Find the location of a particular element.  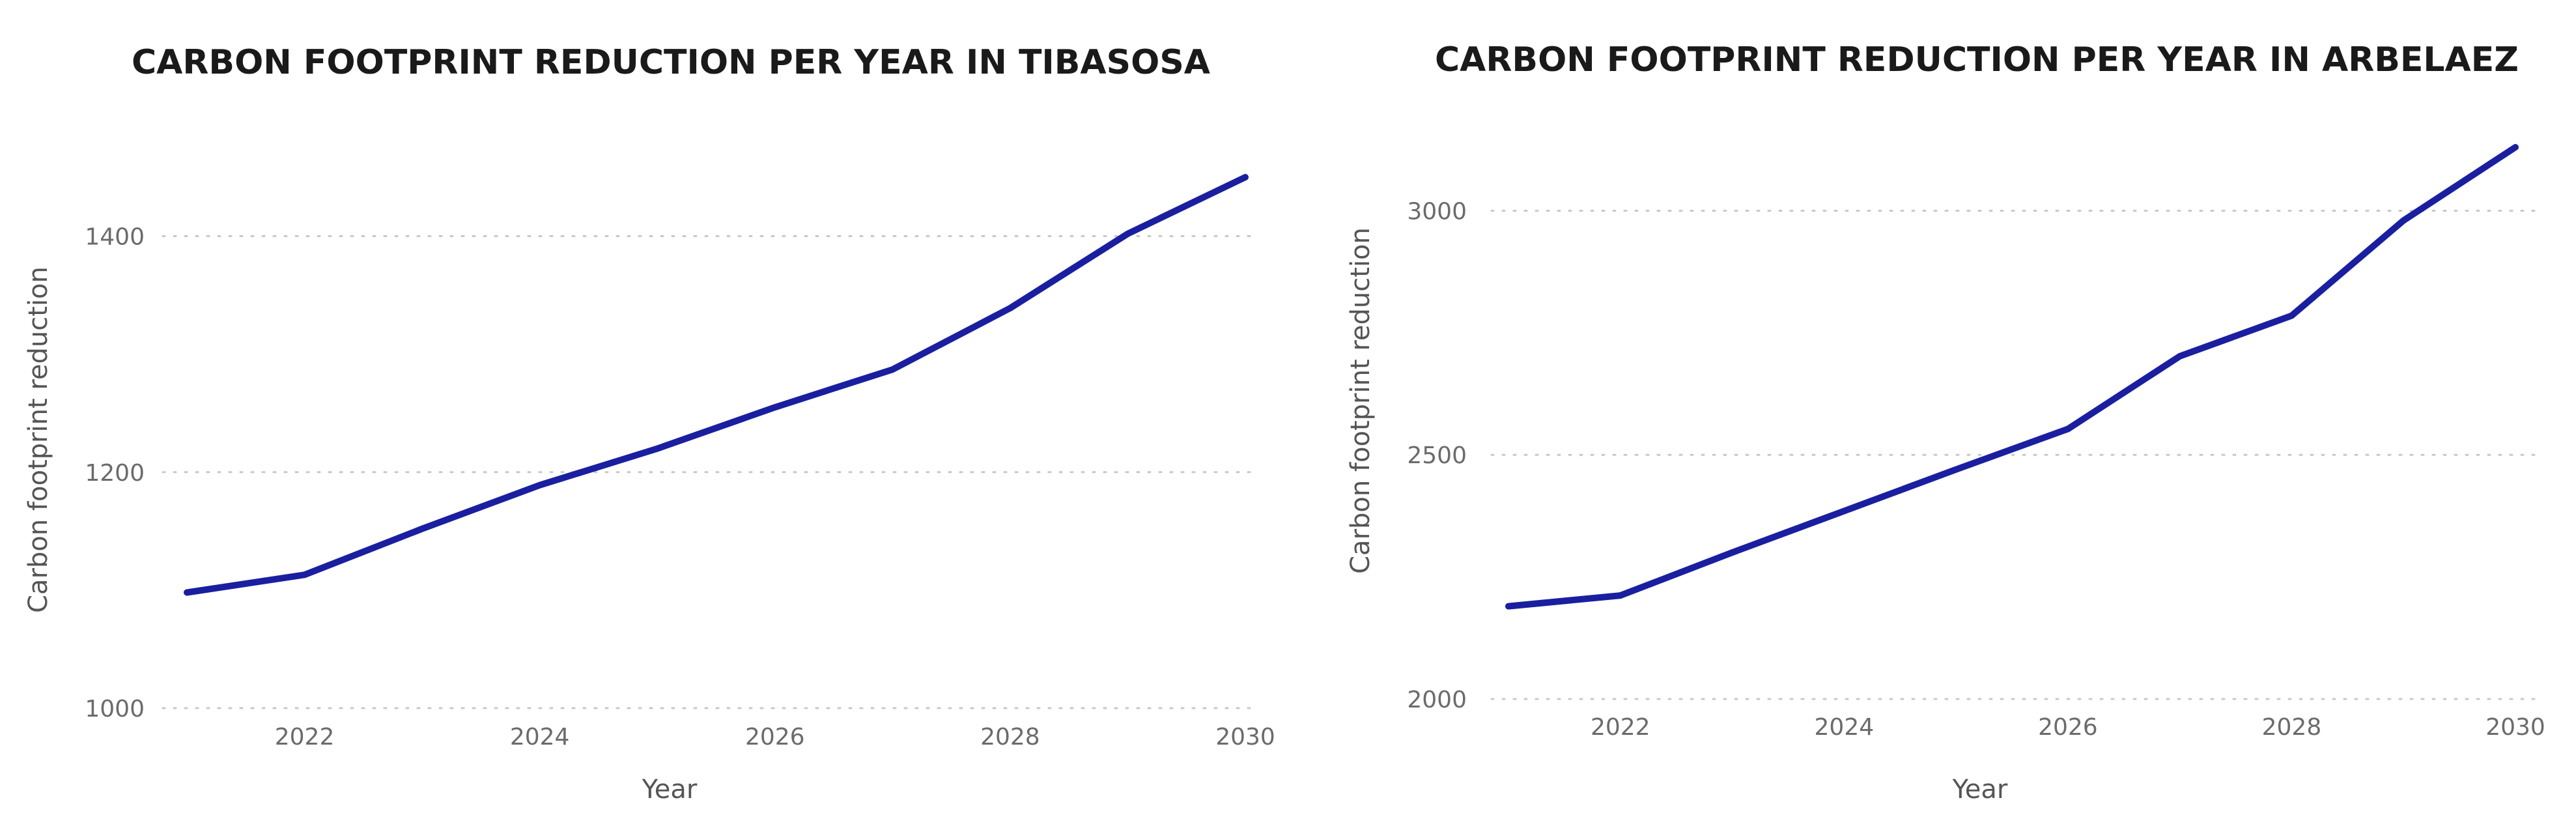

y-tick-label: 1000 is located at coordinates (115, 709).